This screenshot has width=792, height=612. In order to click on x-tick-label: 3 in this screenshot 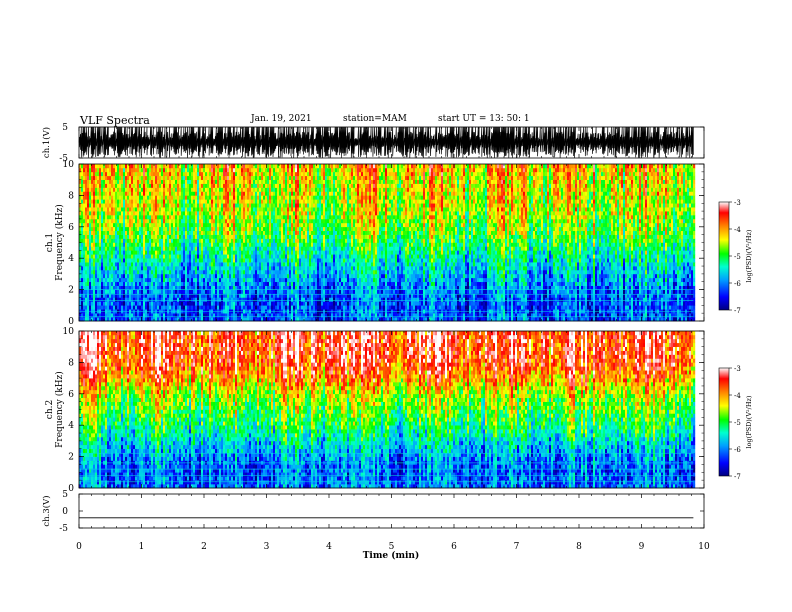, I will do `click(267, 547)`.